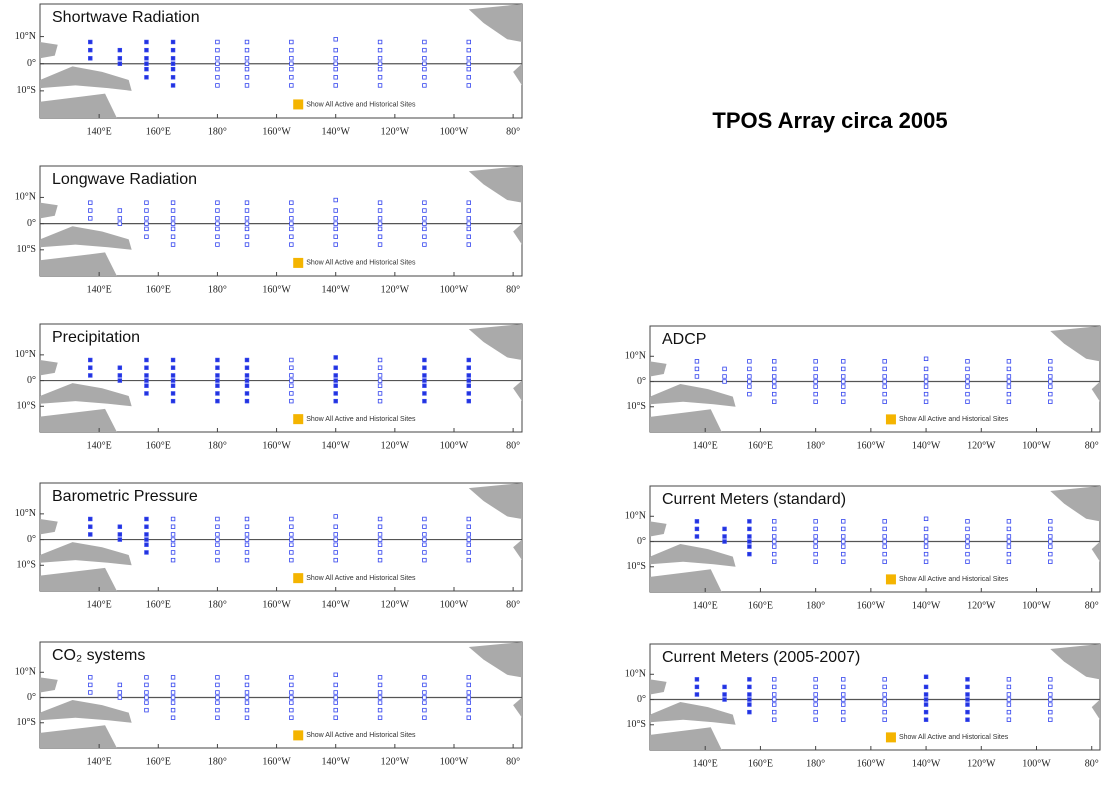 Image resolution: width=1111 pixels, height=790 pixels. Describe the element at coordinates (635, 674) in the screenshot. I see `lat-label: 10°N` at that location.